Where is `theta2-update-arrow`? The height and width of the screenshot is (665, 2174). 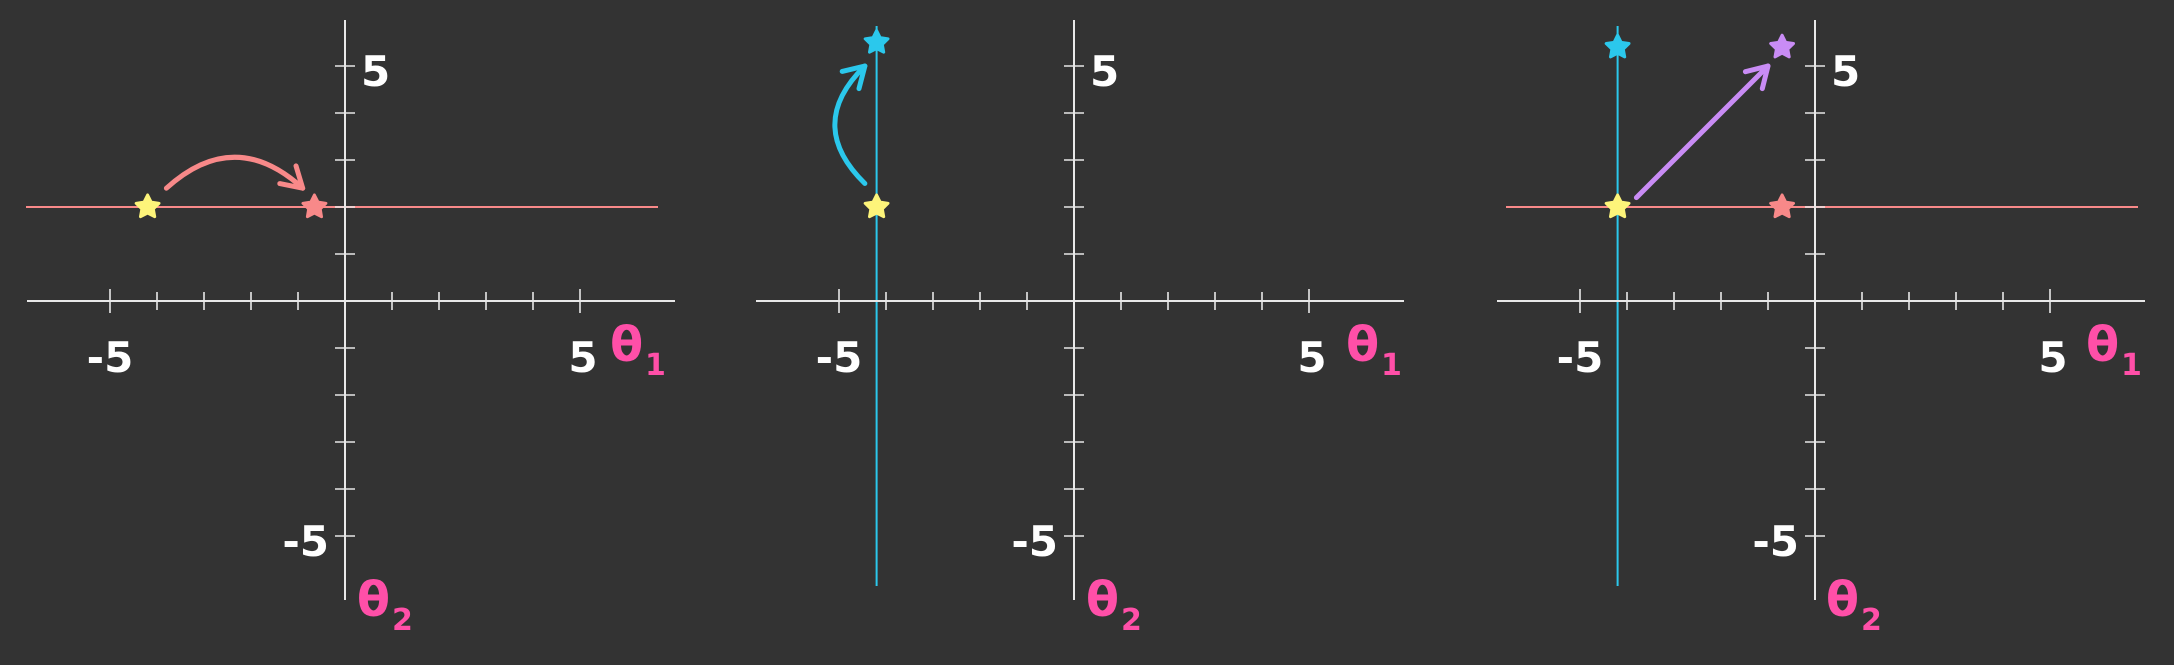 theta2-update-arrow is located at coordinates (850, 124).